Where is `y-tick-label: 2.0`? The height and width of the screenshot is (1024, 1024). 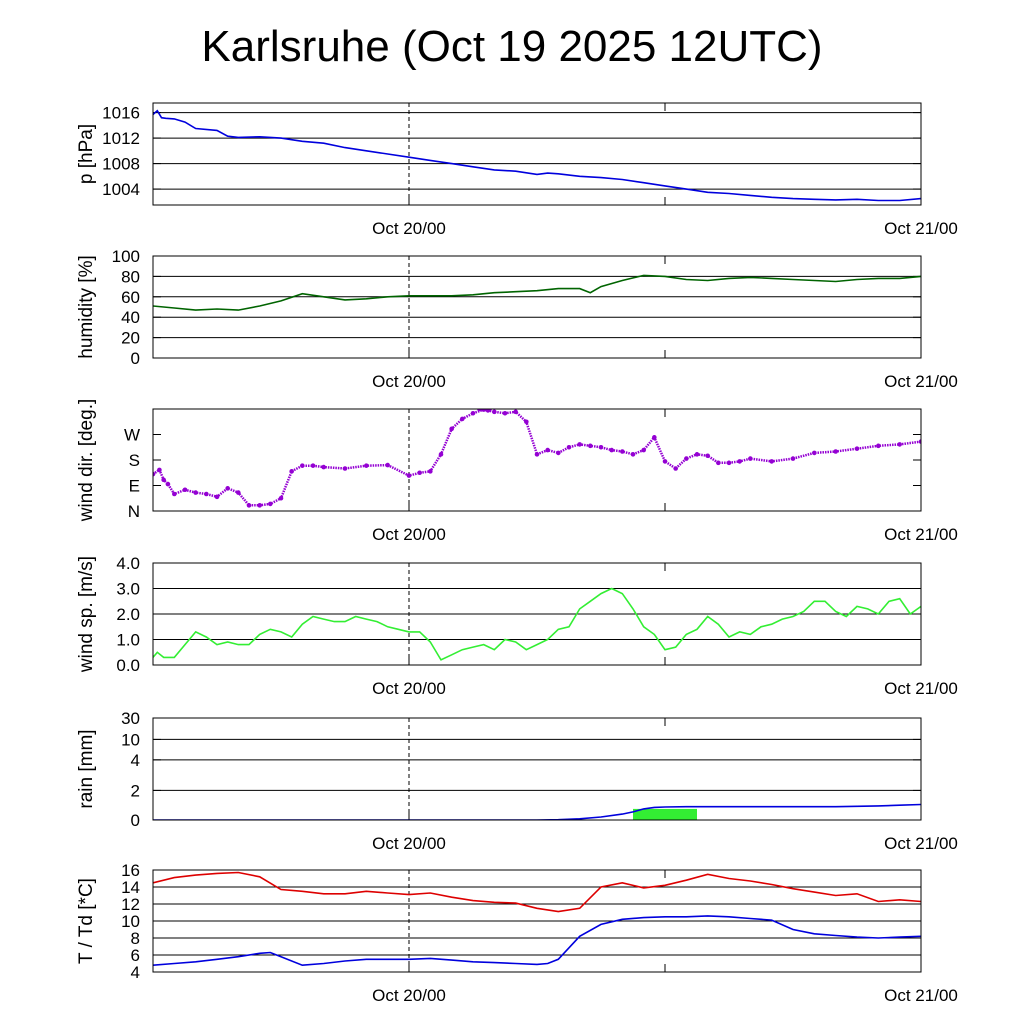 y-tick-label: 2.0 is located at coordinates (128, 614).